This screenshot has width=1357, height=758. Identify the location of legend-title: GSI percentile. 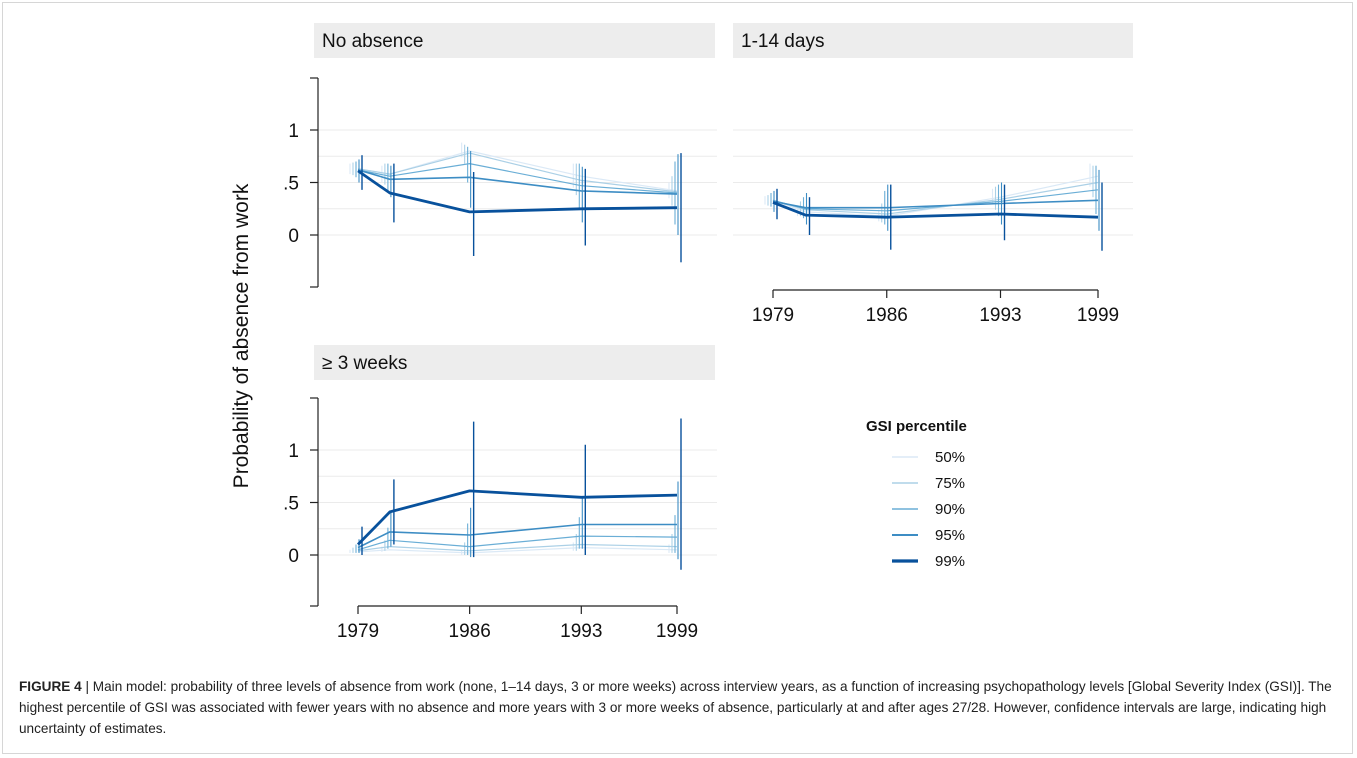
(916, 426).